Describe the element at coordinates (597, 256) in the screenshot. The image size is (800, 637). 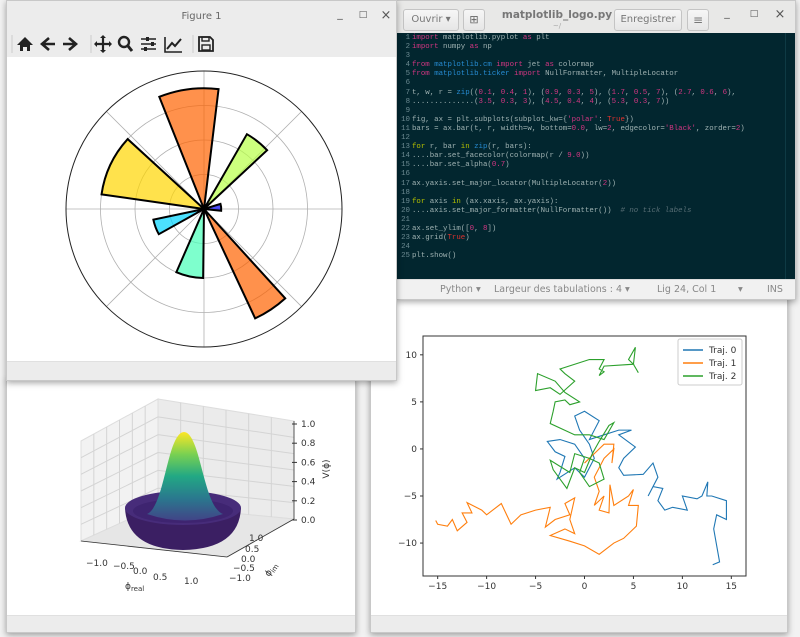
I see `code-line: 25 plt.show()` at that location.